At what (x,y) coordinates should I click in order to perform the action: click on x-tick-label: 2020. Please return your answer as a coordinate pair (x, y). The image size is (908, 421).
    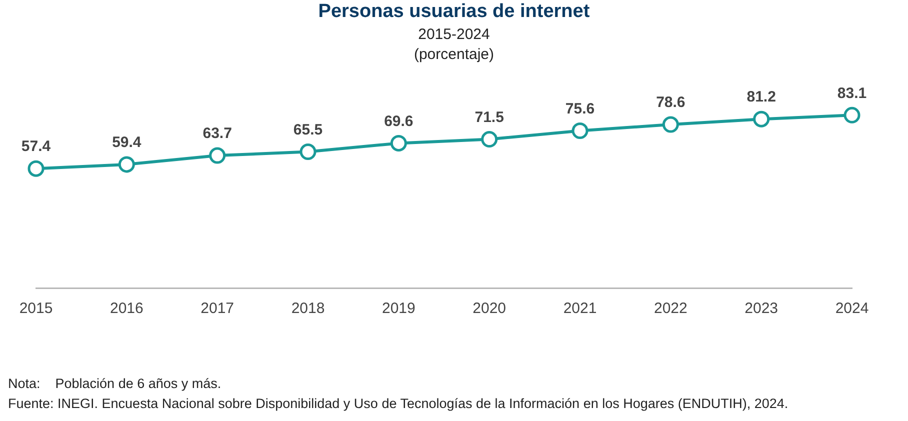
    Looking at the image, I should click on (489, 309).